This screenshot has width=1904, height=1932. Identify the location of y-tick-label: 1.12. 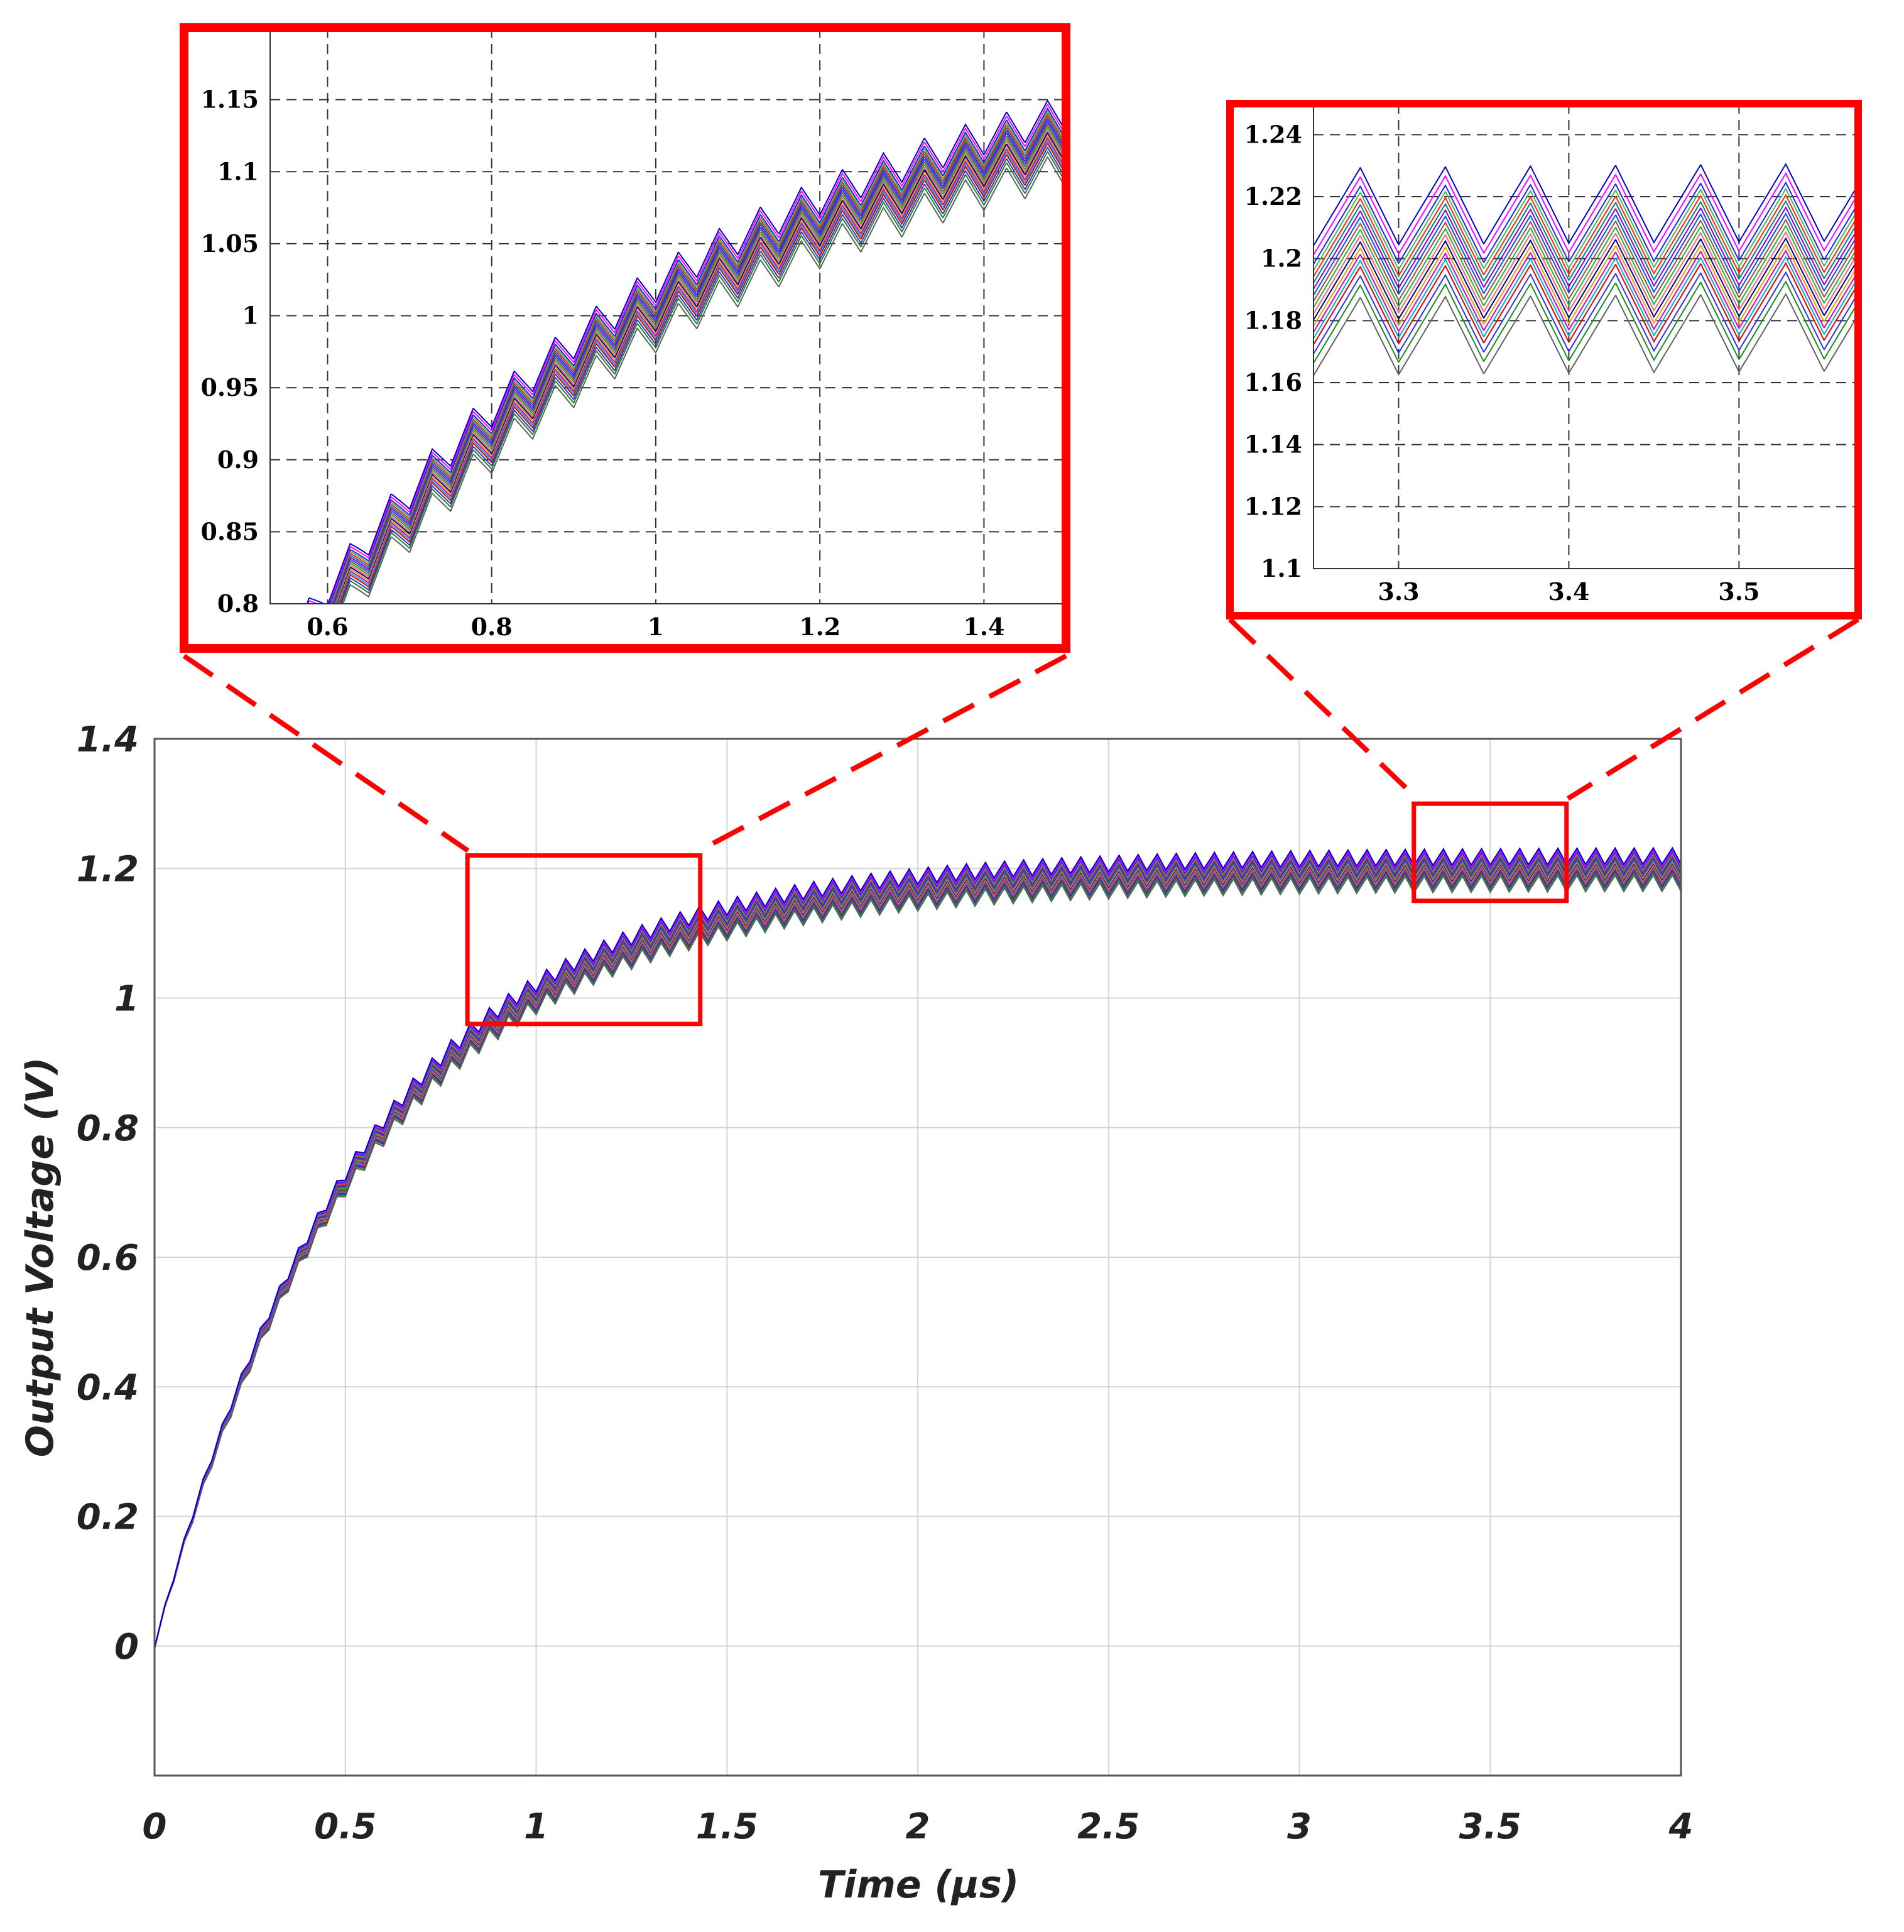
(1273, 506).